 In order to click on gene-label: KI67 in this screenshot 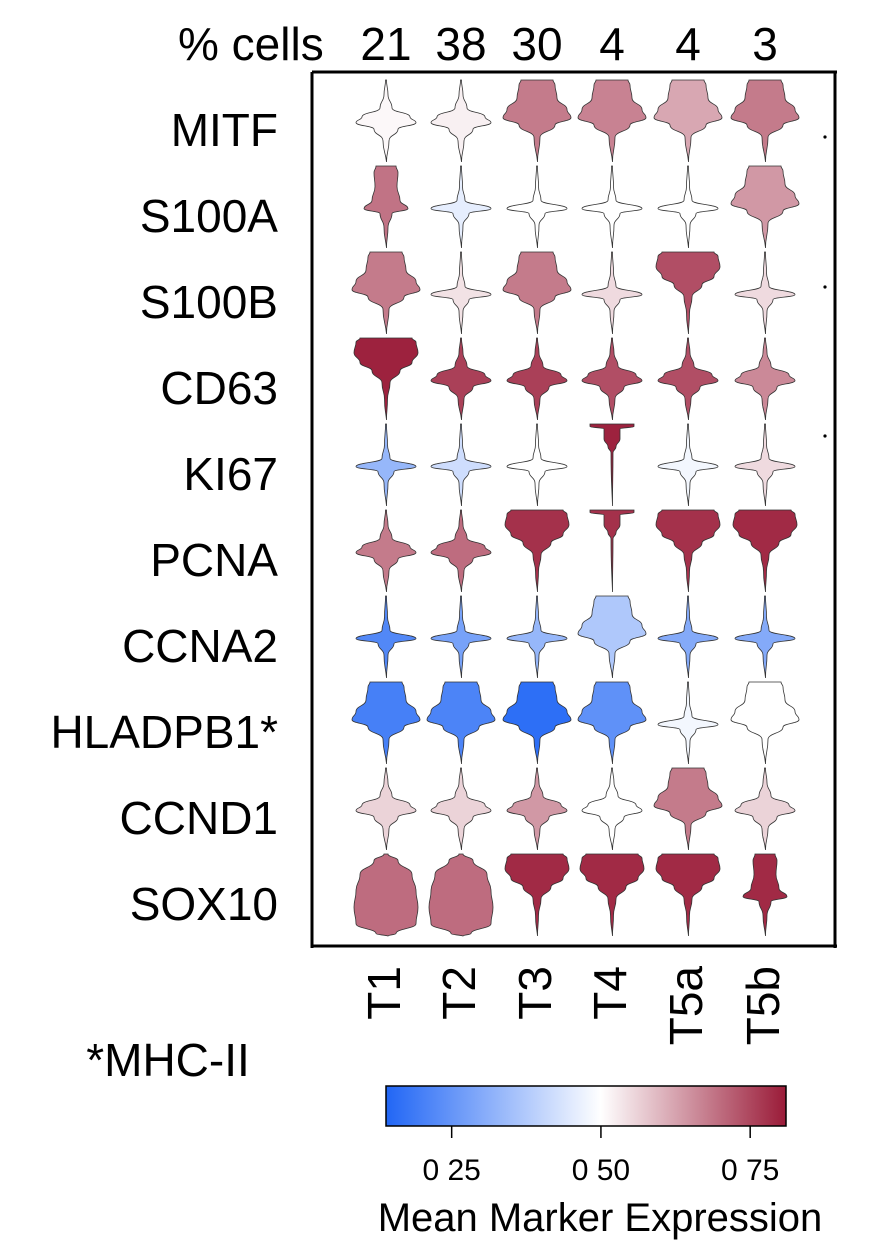, I will do `click(230, 474)`.